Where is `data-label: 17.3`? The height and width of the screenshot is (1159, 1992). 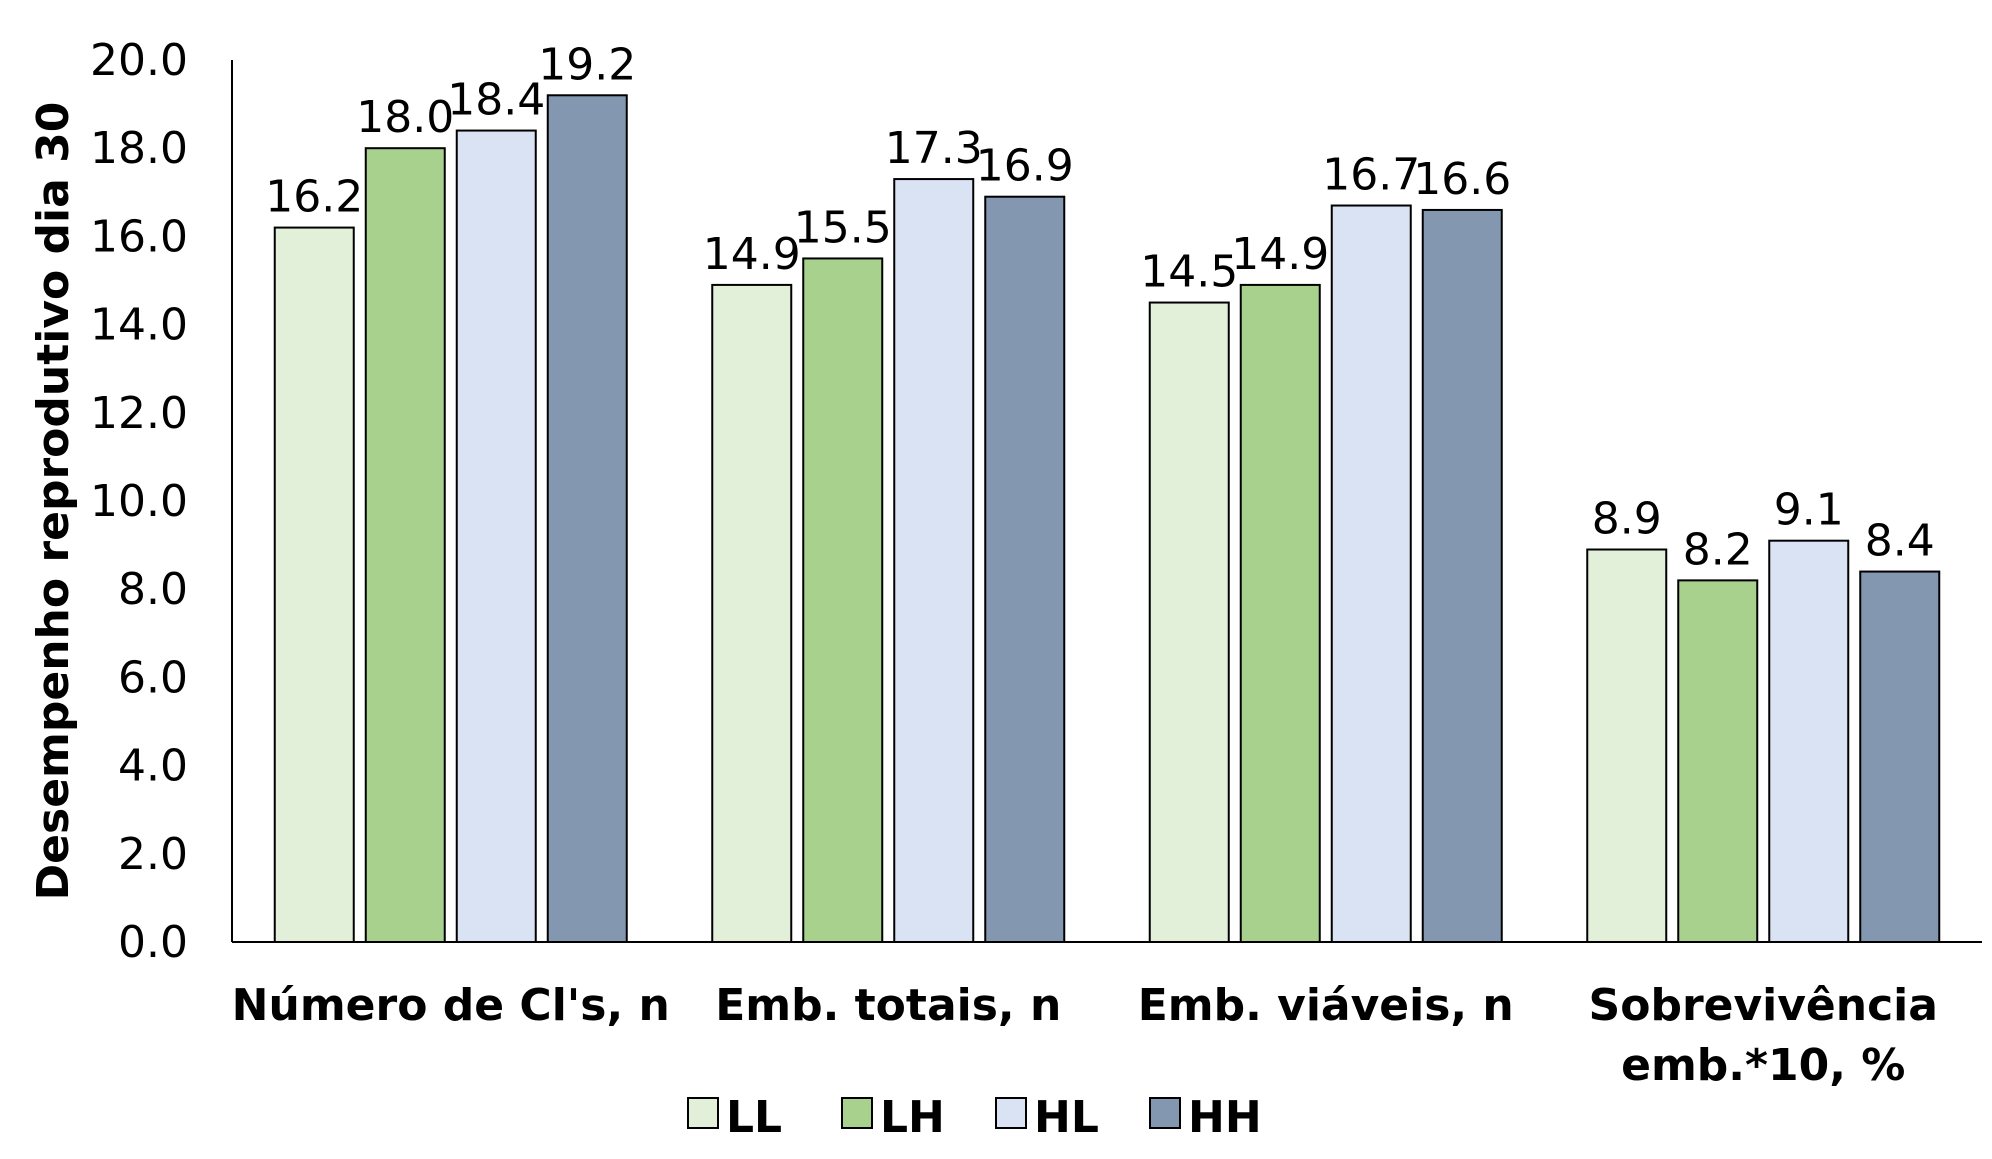 data-label: 17.3 is located at coordinates (934, 148).